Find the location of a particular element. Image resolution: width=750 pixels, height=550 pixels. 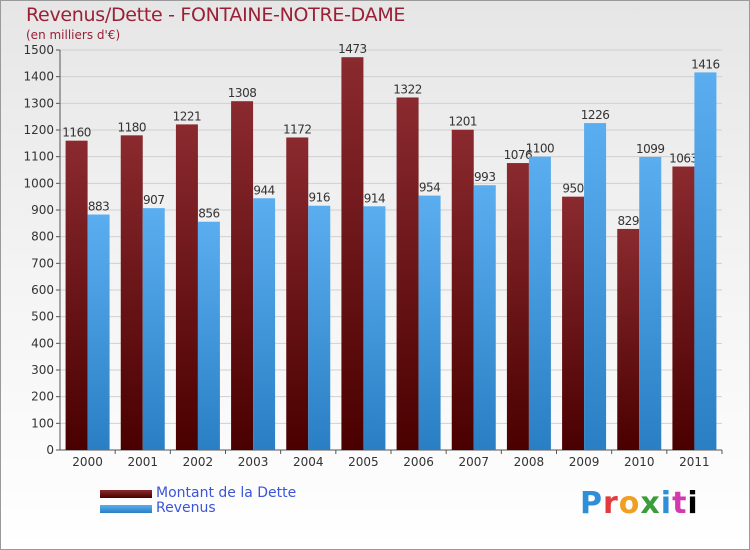

y-tick-label: 500 is located at coordinates (42, 317).